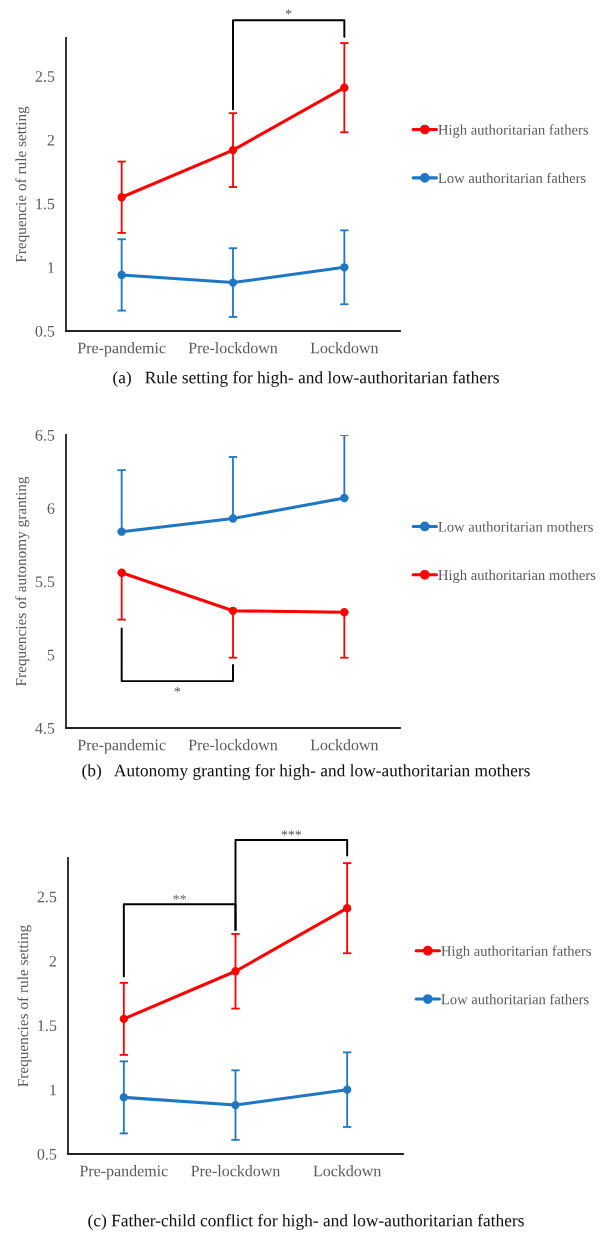 The height and width of the screenshot is (1233, 612). I want to click on legend-label: High authoritarian mothers, so click(517, 576).